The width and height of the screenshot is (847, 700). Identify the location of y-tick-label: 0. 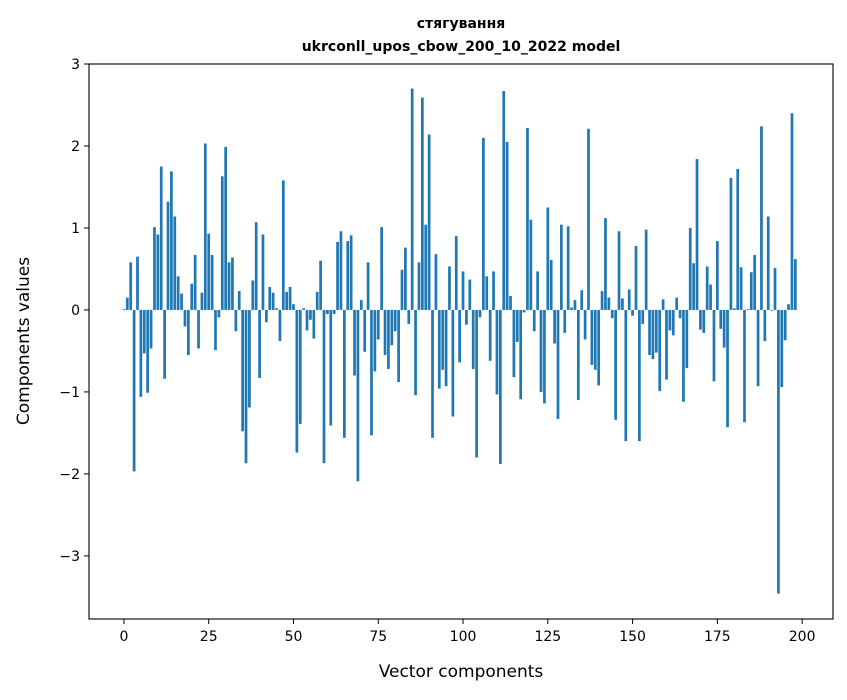
(75, 311).